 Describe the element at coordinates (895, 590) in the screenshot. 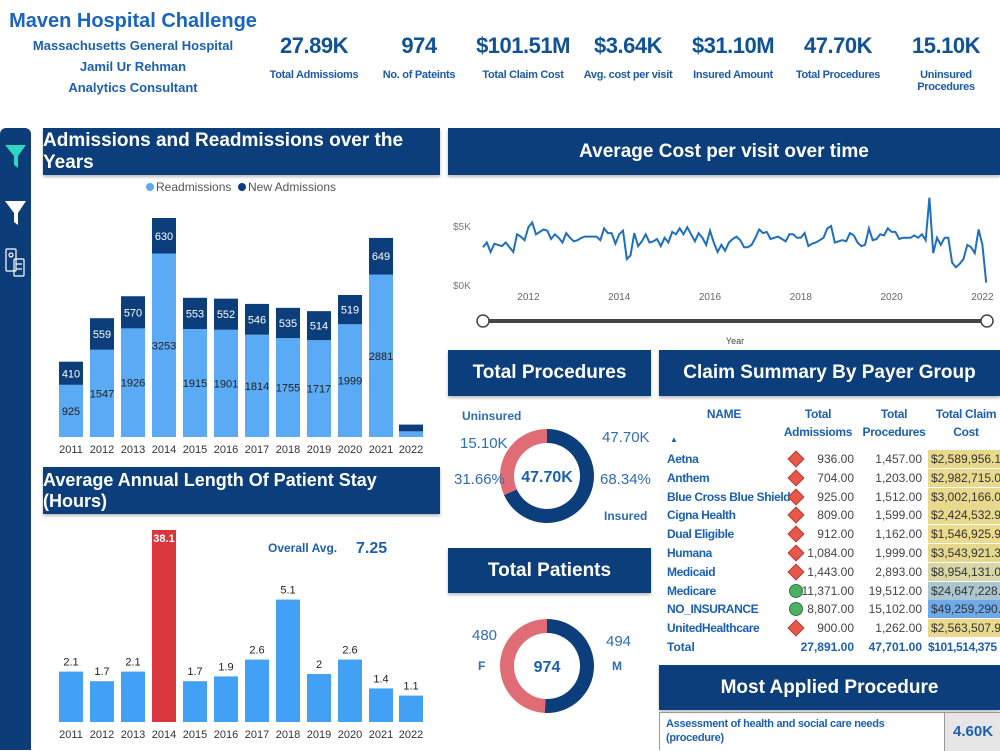

I see `procedures-value: 19,512.00` at that location.